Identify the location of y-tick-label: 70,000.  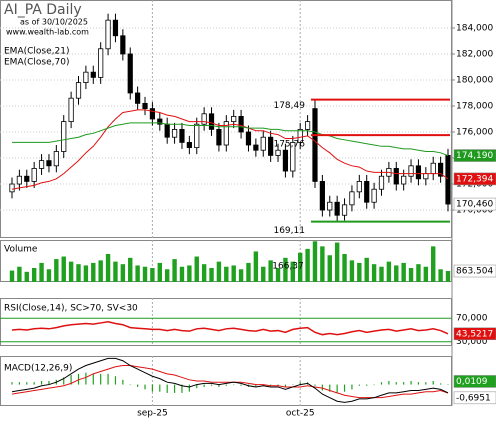
(472, 319).